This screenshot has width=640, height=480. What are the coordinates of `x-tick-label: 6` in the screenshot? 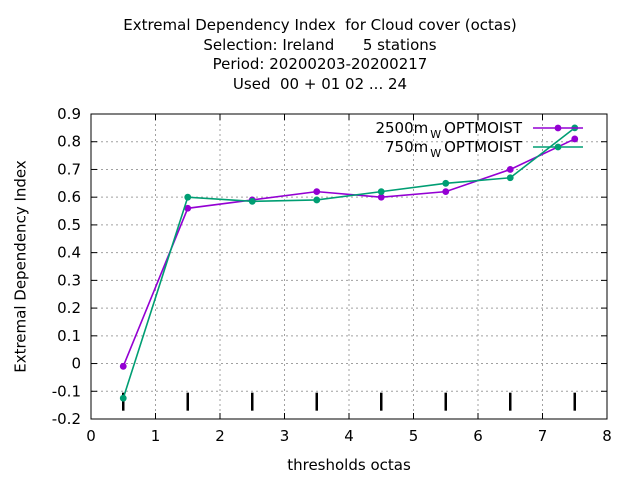 It's located at (478, 436).